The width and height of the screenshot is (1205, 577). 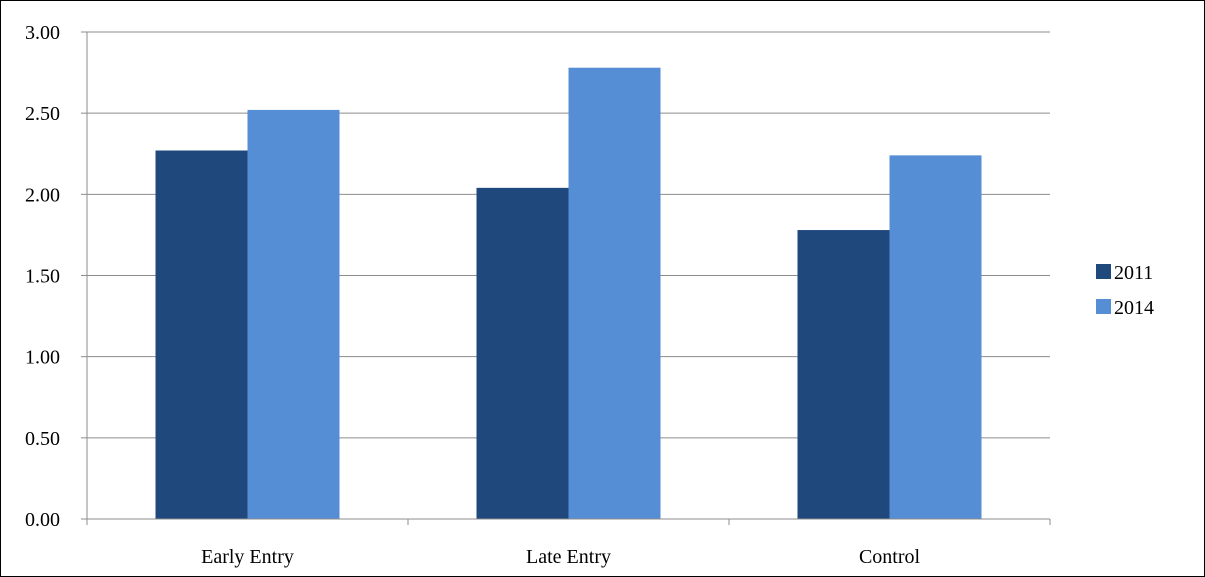 I want to click on y-tick-label: 1.50, so click(x=42, y=277).